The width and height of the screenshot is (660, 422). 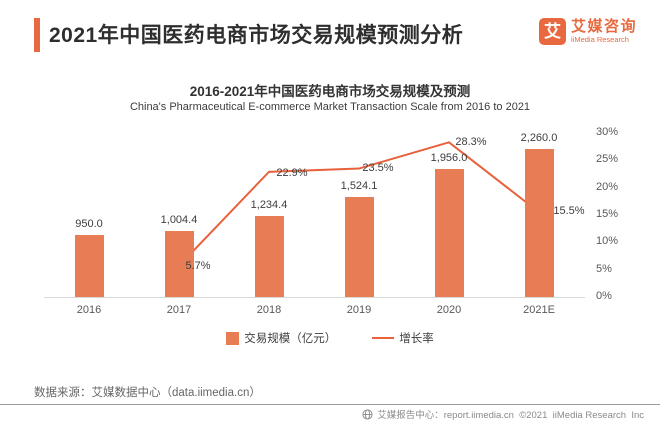 I want to click on legend: 交易规模（亿元） 增长率, so click(x=330, y=338).